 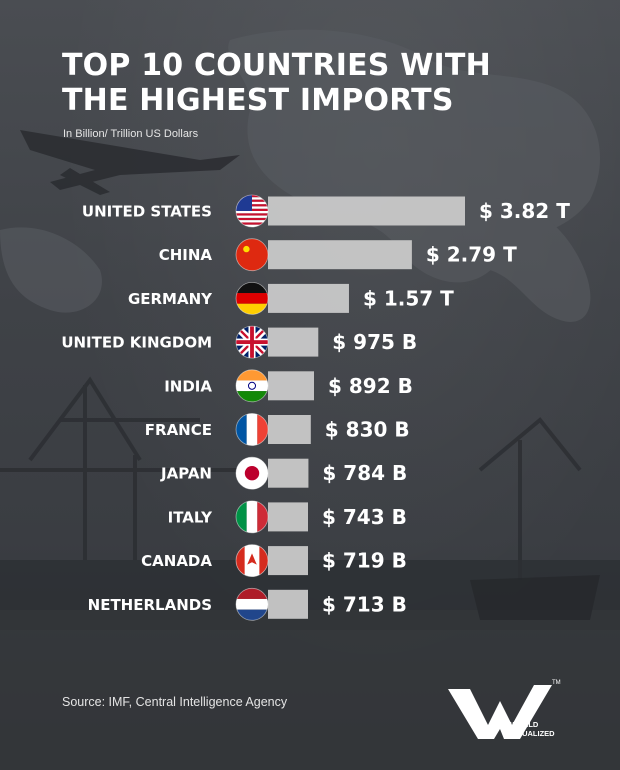 What do you see at coordinates (188, 386) in the screenshot?
I see `category-label: INDIA` at bounding box center [188, 386].